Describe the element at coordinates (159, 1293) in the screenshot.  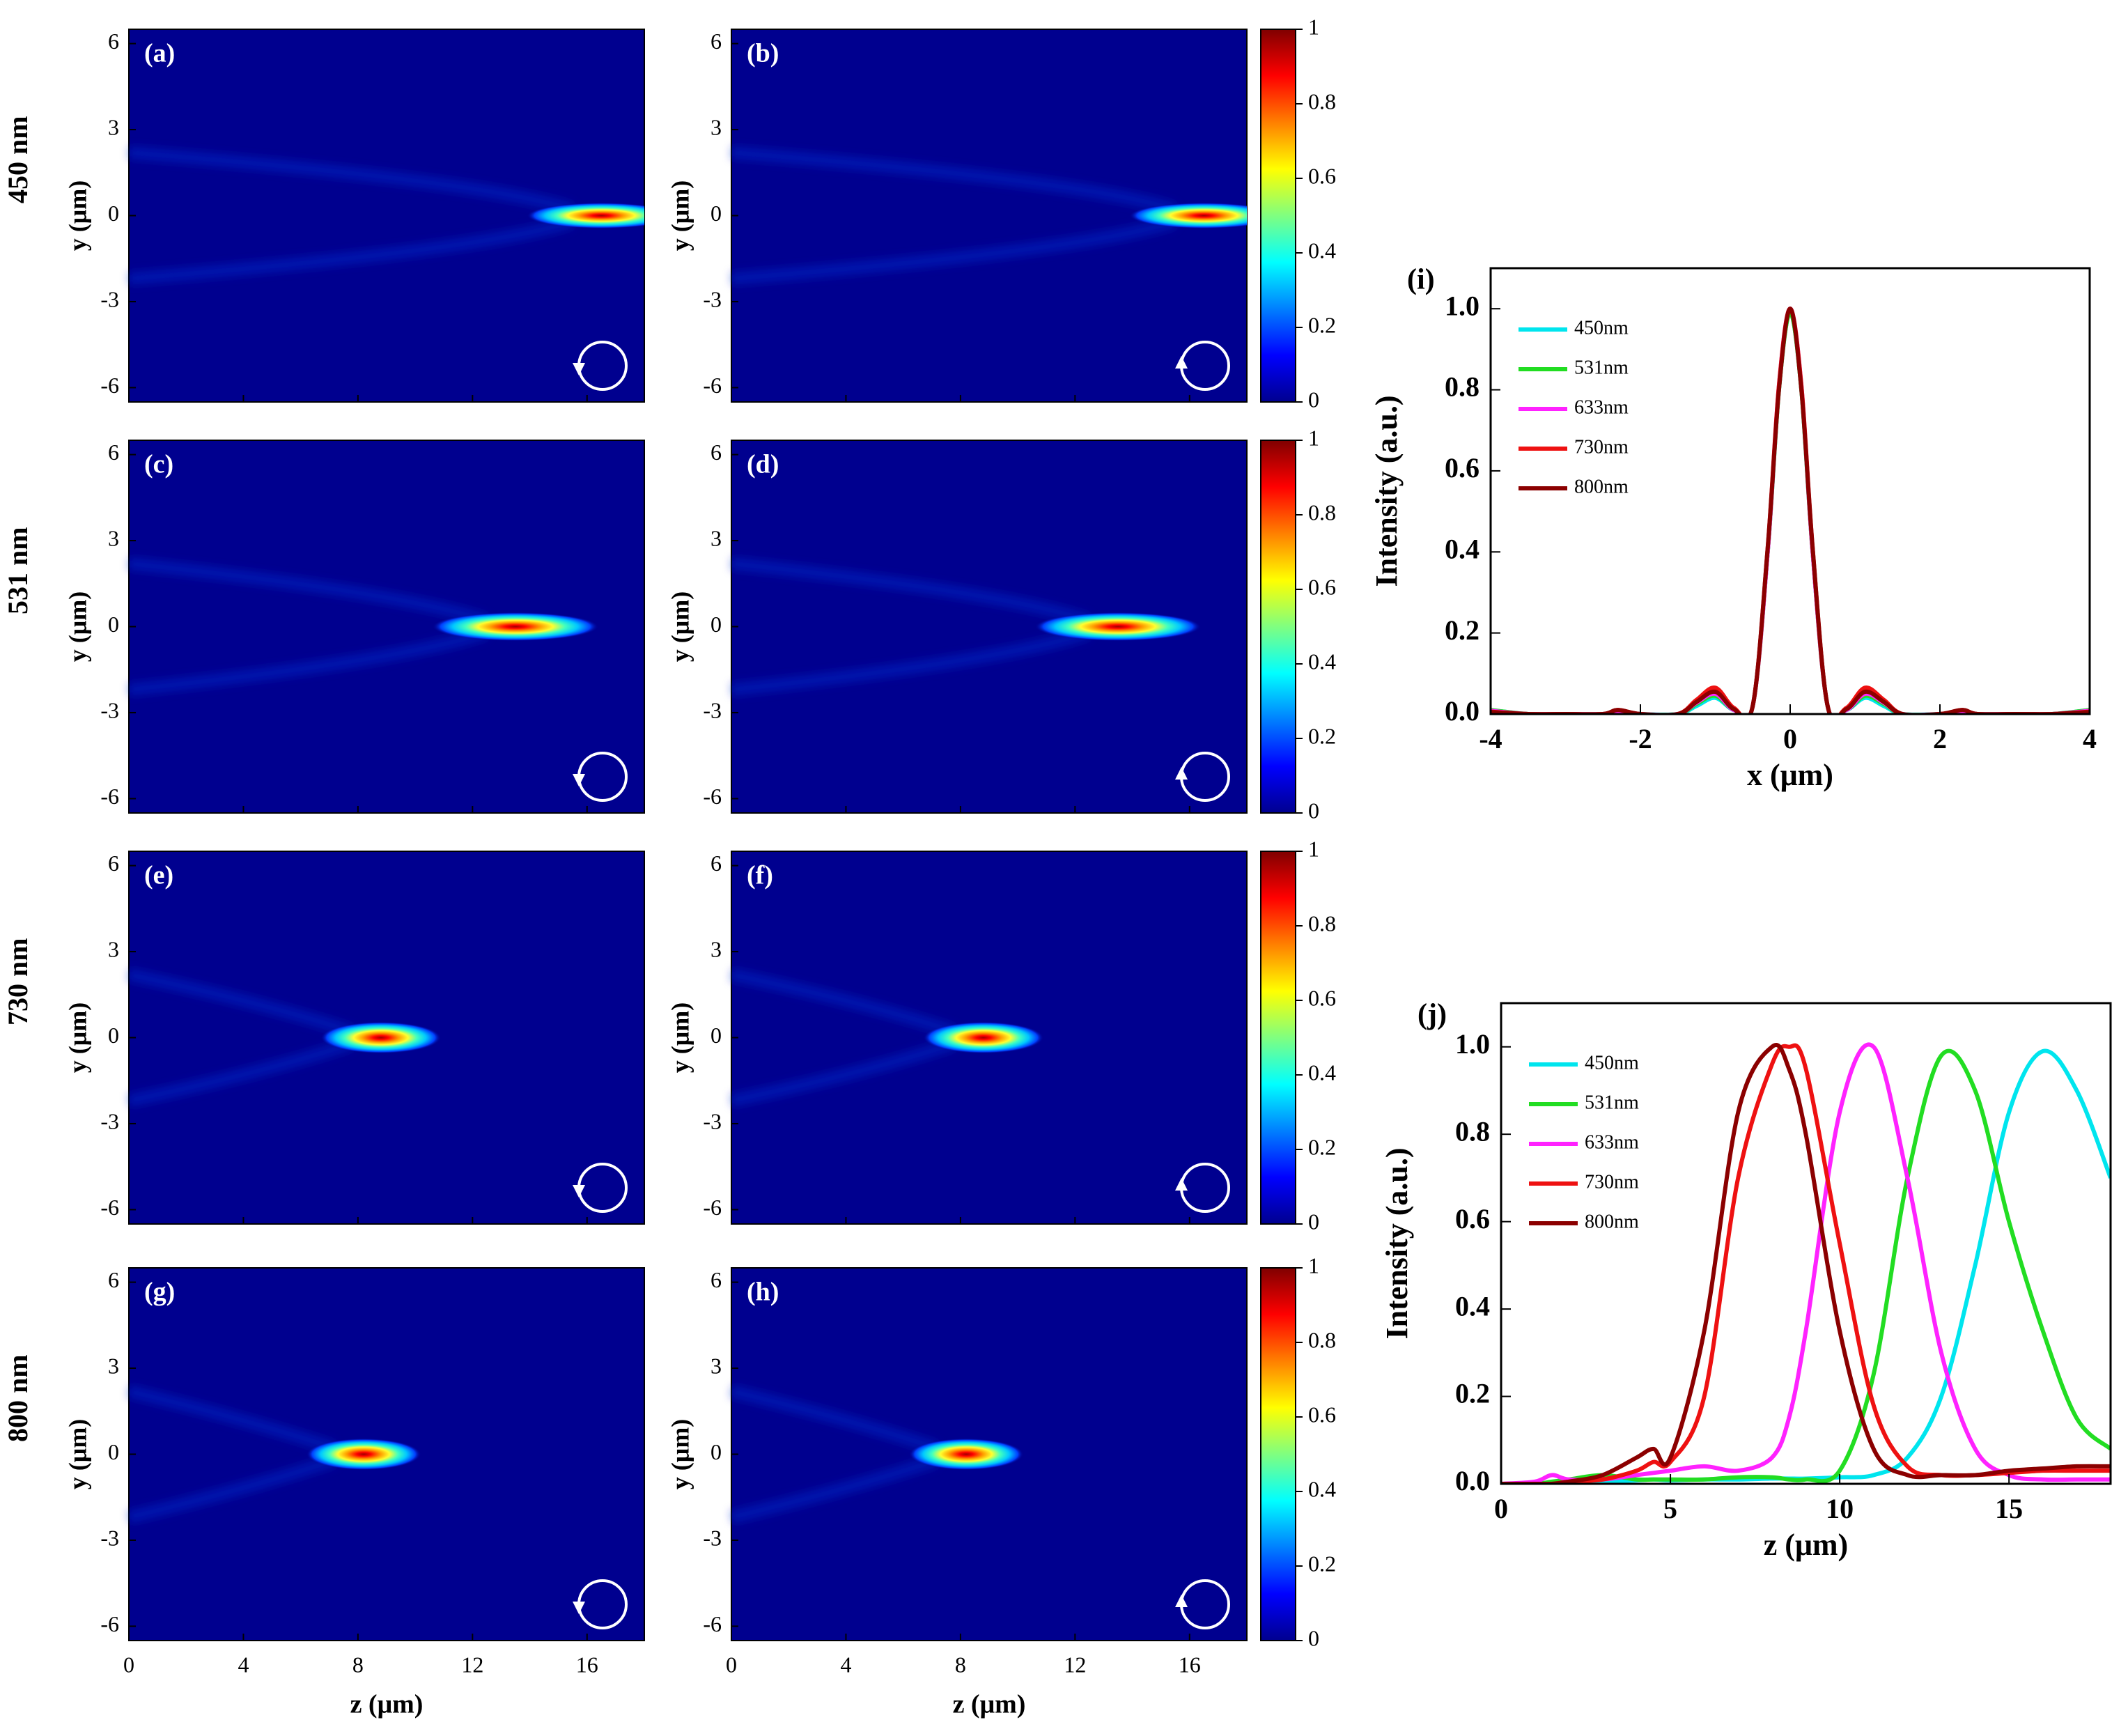
I see `panel-label: (g)` at that location.